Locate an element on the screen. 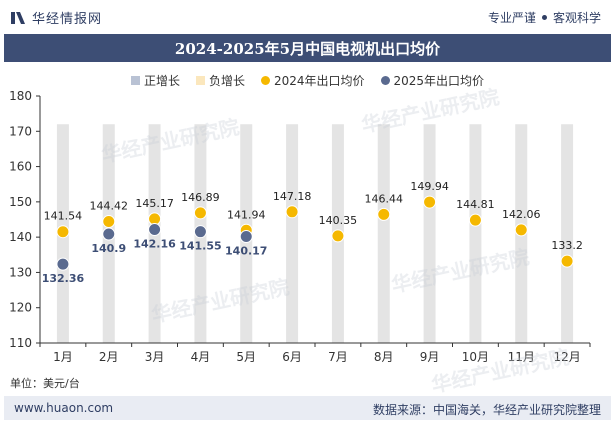 This screenshot has height=427, width=615. legend-label-2025: 2025年出口均价 is located at coordinates (439, 81).